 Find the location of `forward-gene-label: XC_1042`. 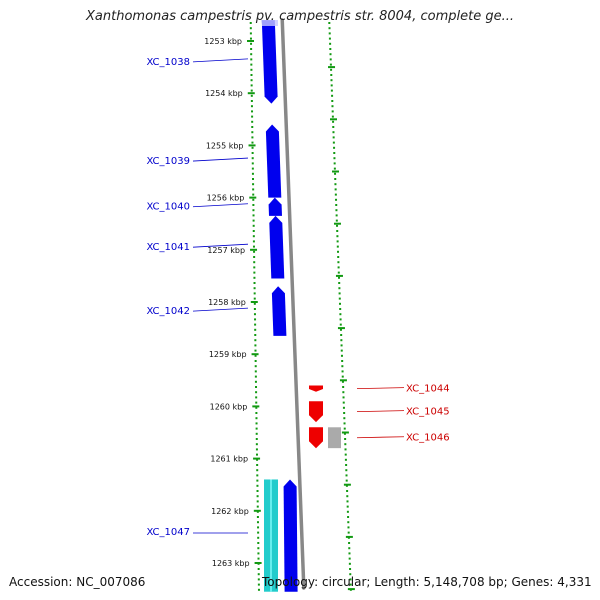

forward-gene-label: XC_1042 is located at coordinates (168, 311).